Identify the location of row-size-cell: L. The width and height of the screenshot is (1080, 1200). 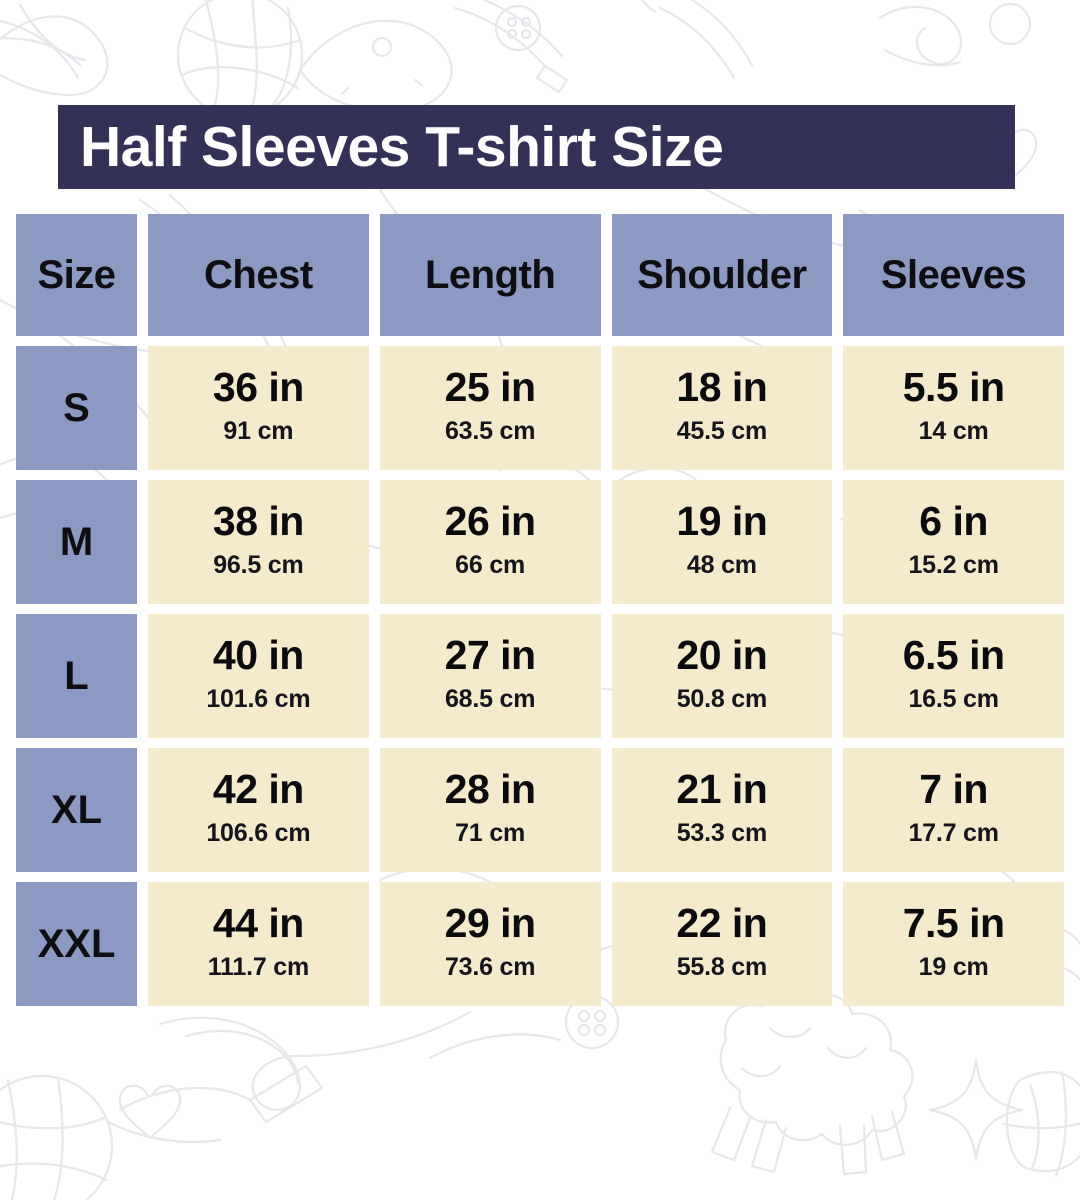
(76, 676).